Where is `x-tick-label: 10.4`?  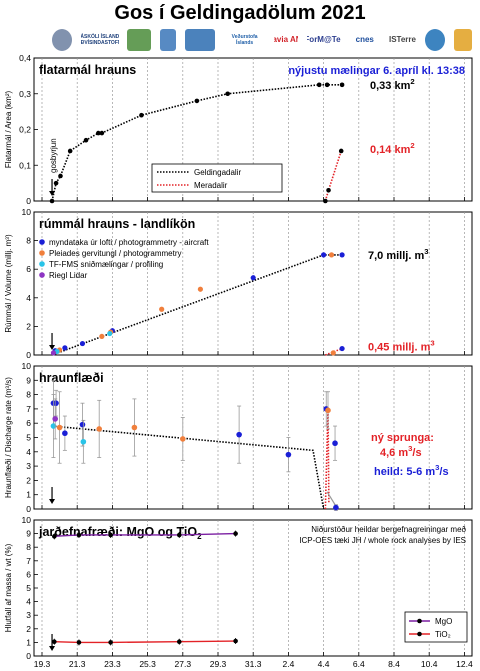
x-tick-label: 10.4 is located at coordinates (429, 664).